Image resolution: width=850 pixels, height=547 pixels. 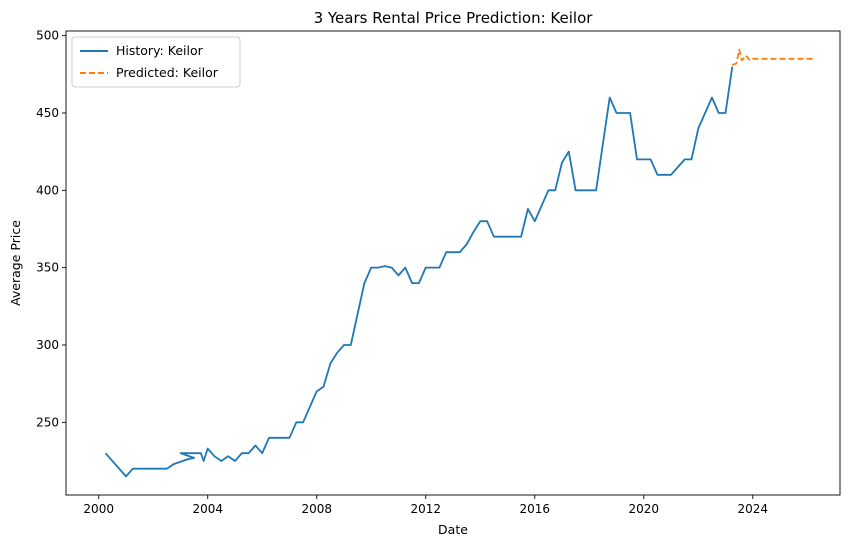 What do you see at coordinates (47, 113) in the screenshot?
I see `y-tick-label: 450` at bounding box center [47, 113].